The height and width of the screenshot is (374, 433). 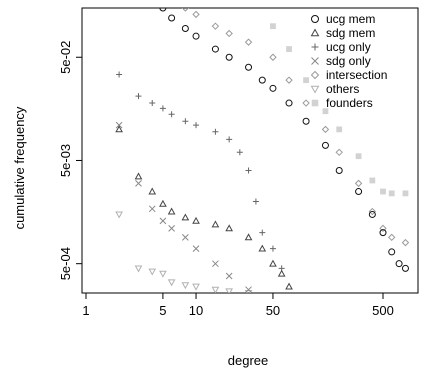 What do you see at coordinates (348, 47) in the screenshot?
I see `legend-label: ucg only` at bounding box center [348, 47].